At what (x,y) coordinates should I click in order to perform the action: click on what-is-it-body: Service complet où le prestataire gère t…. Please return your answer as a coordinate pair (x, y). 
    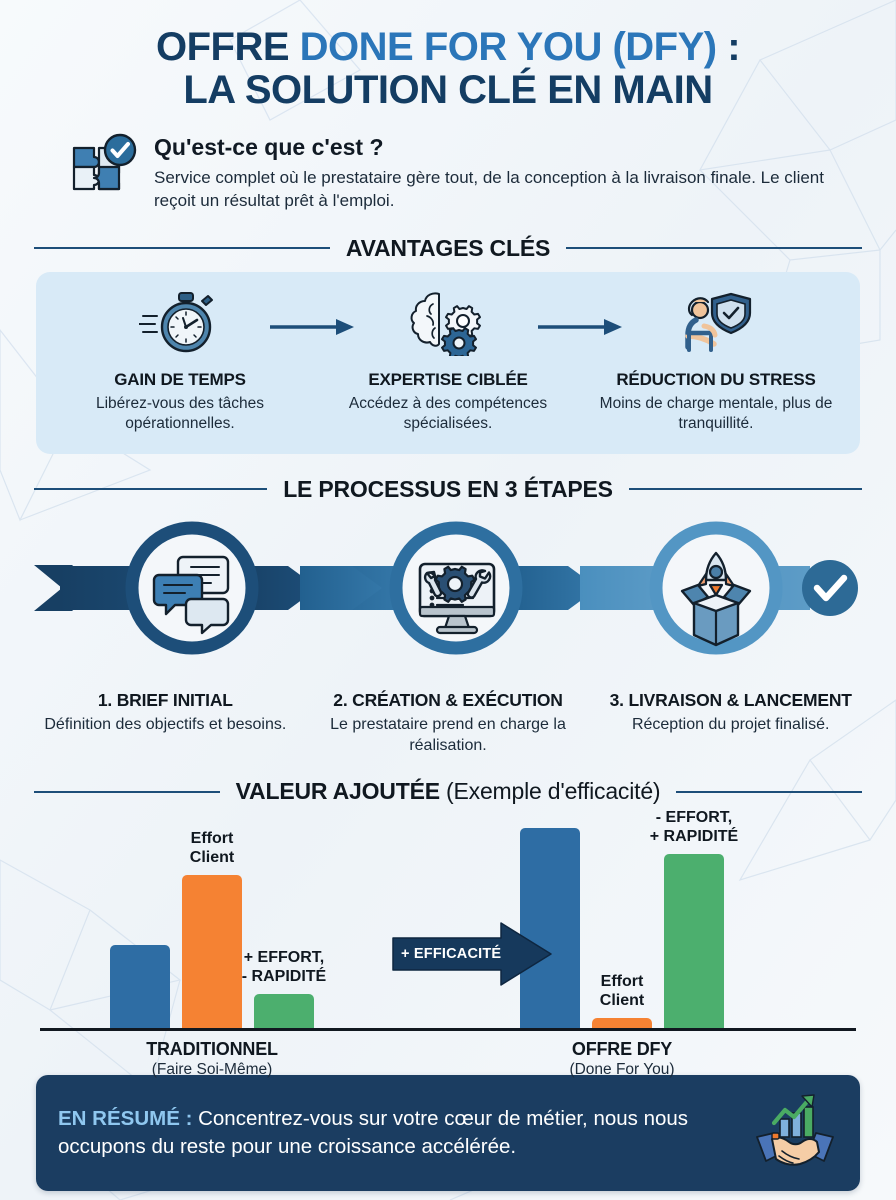
    Looking at the image, I should click on (489, 189).